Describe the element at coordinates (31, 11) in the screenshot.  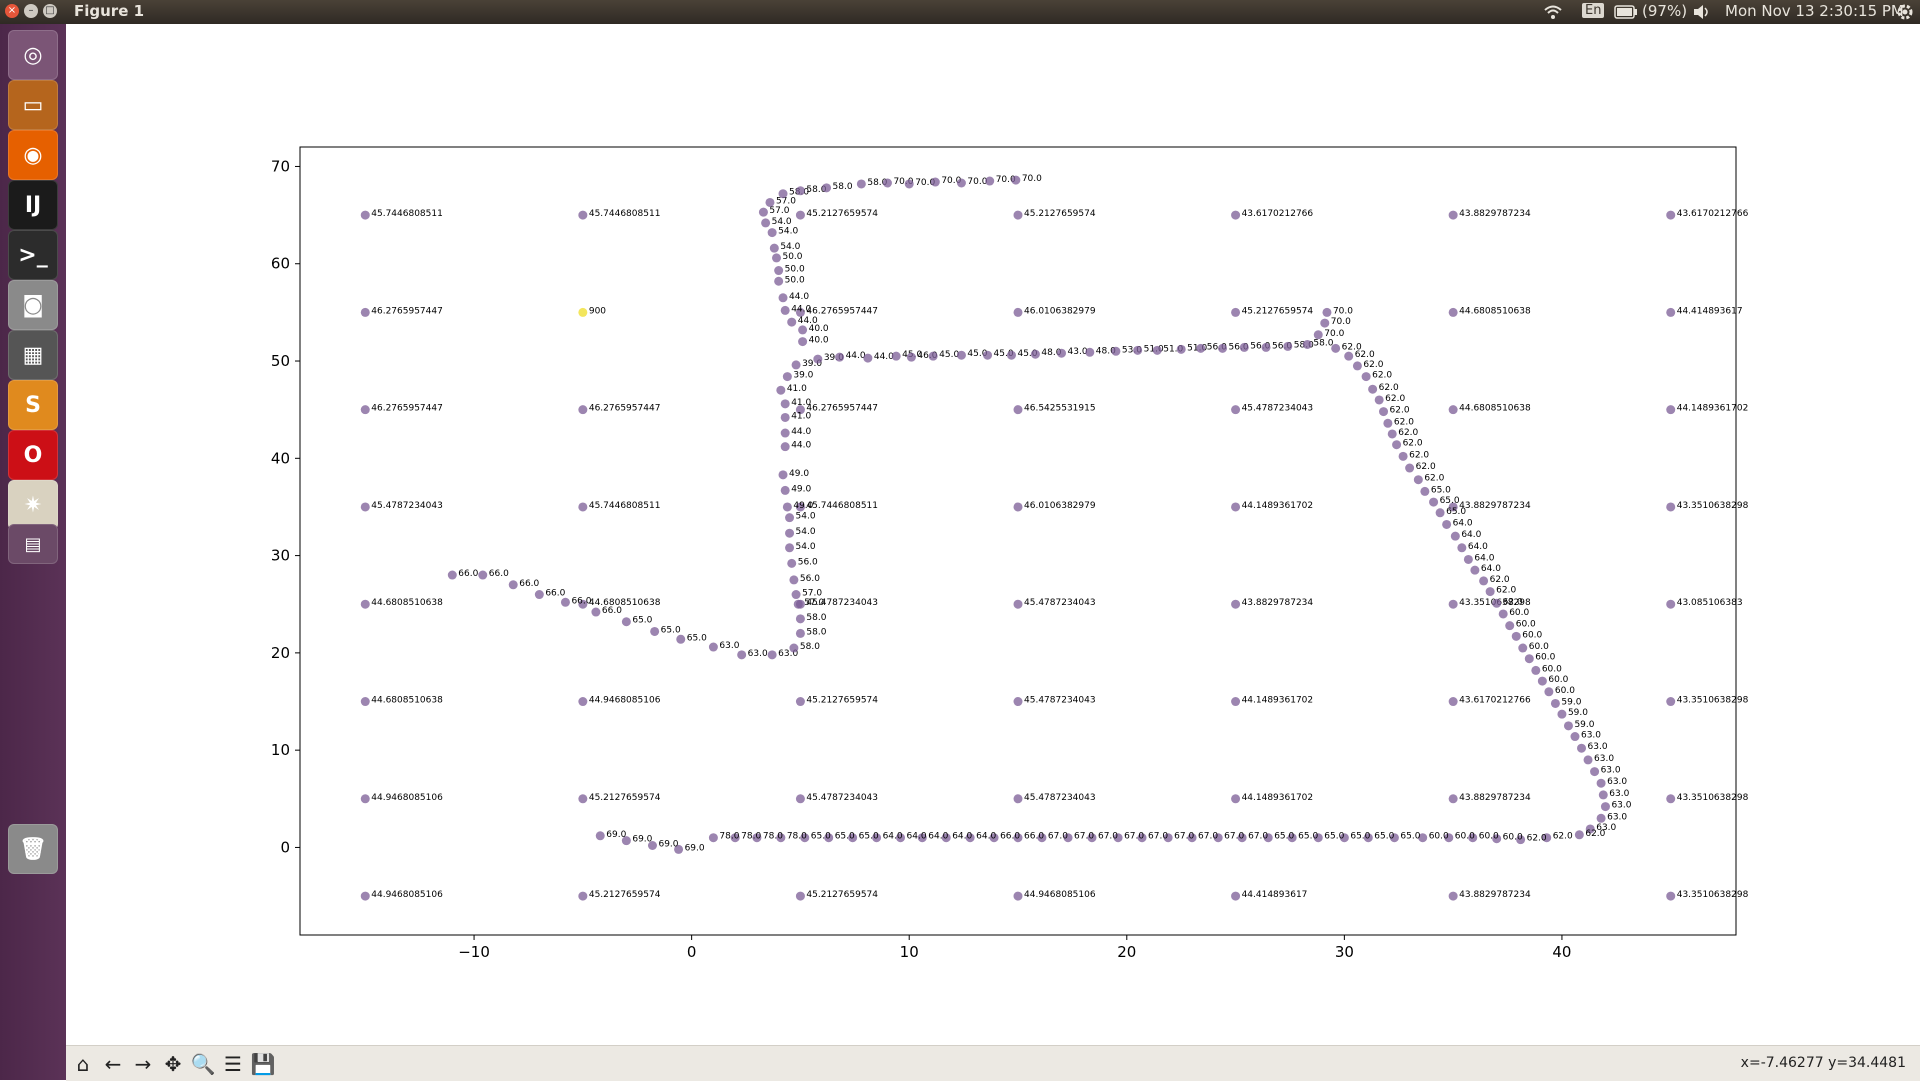
I see `minimize-icon: –` at that location.